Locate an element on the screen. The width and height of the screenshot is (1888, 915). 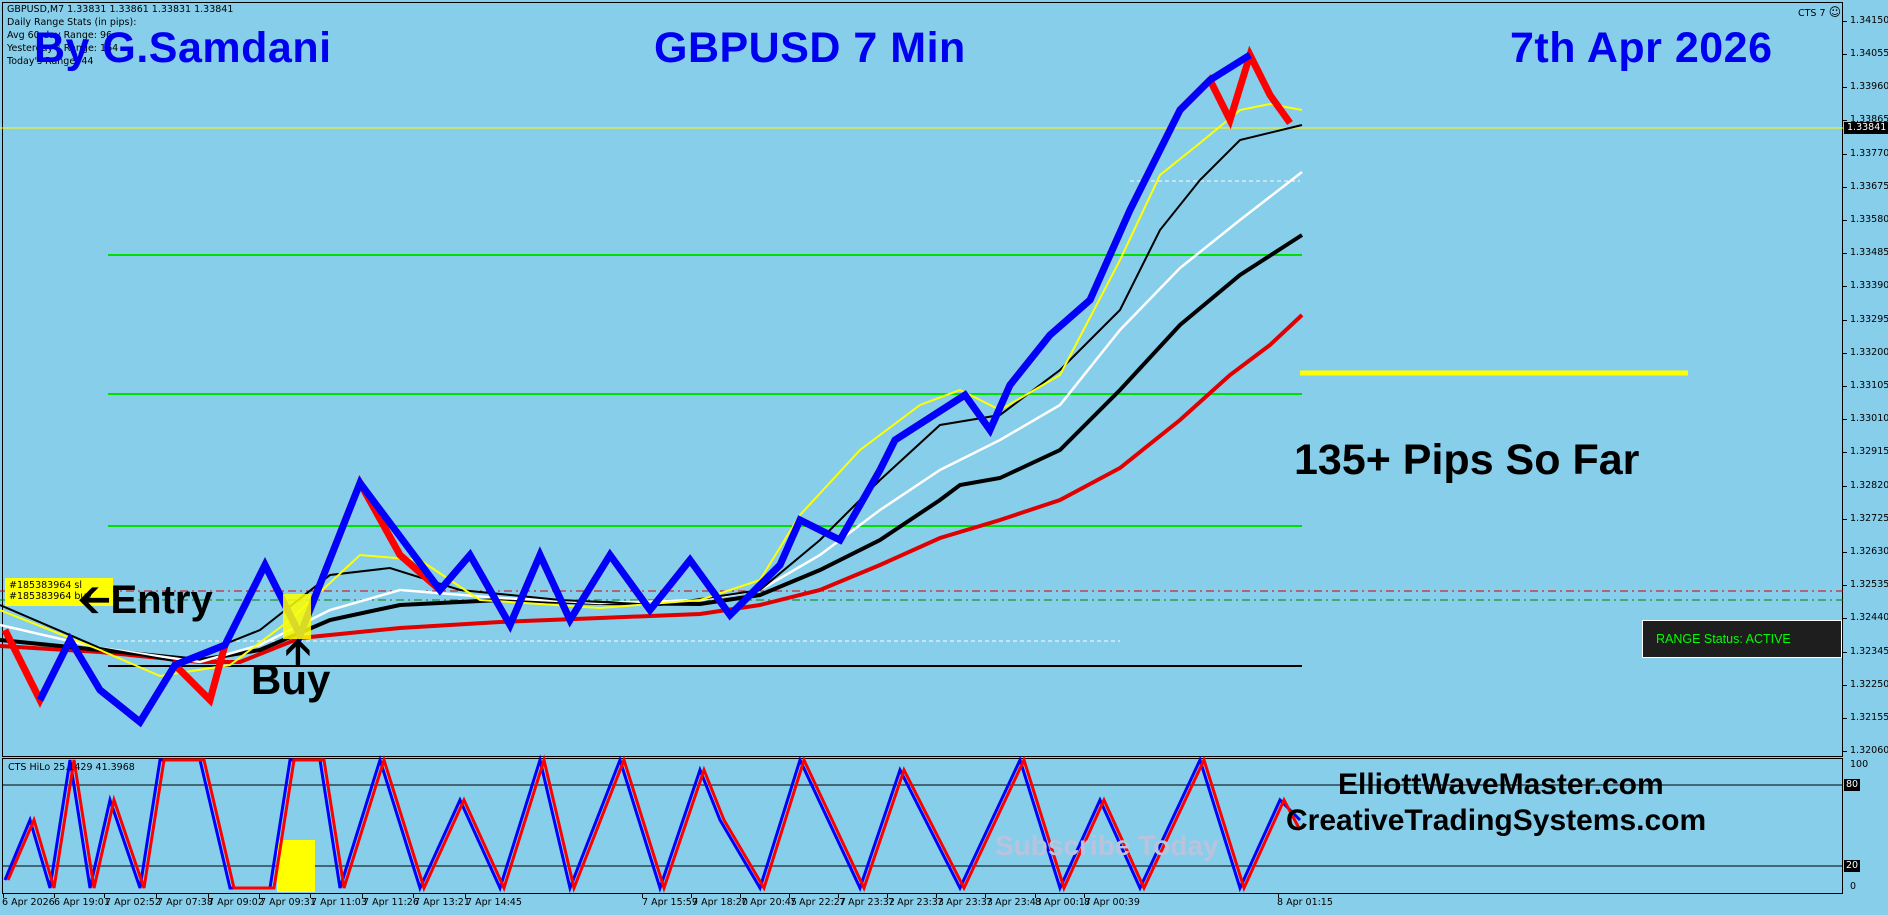
indicator-axis-100: 100 is located at coordinates (1859, 764).